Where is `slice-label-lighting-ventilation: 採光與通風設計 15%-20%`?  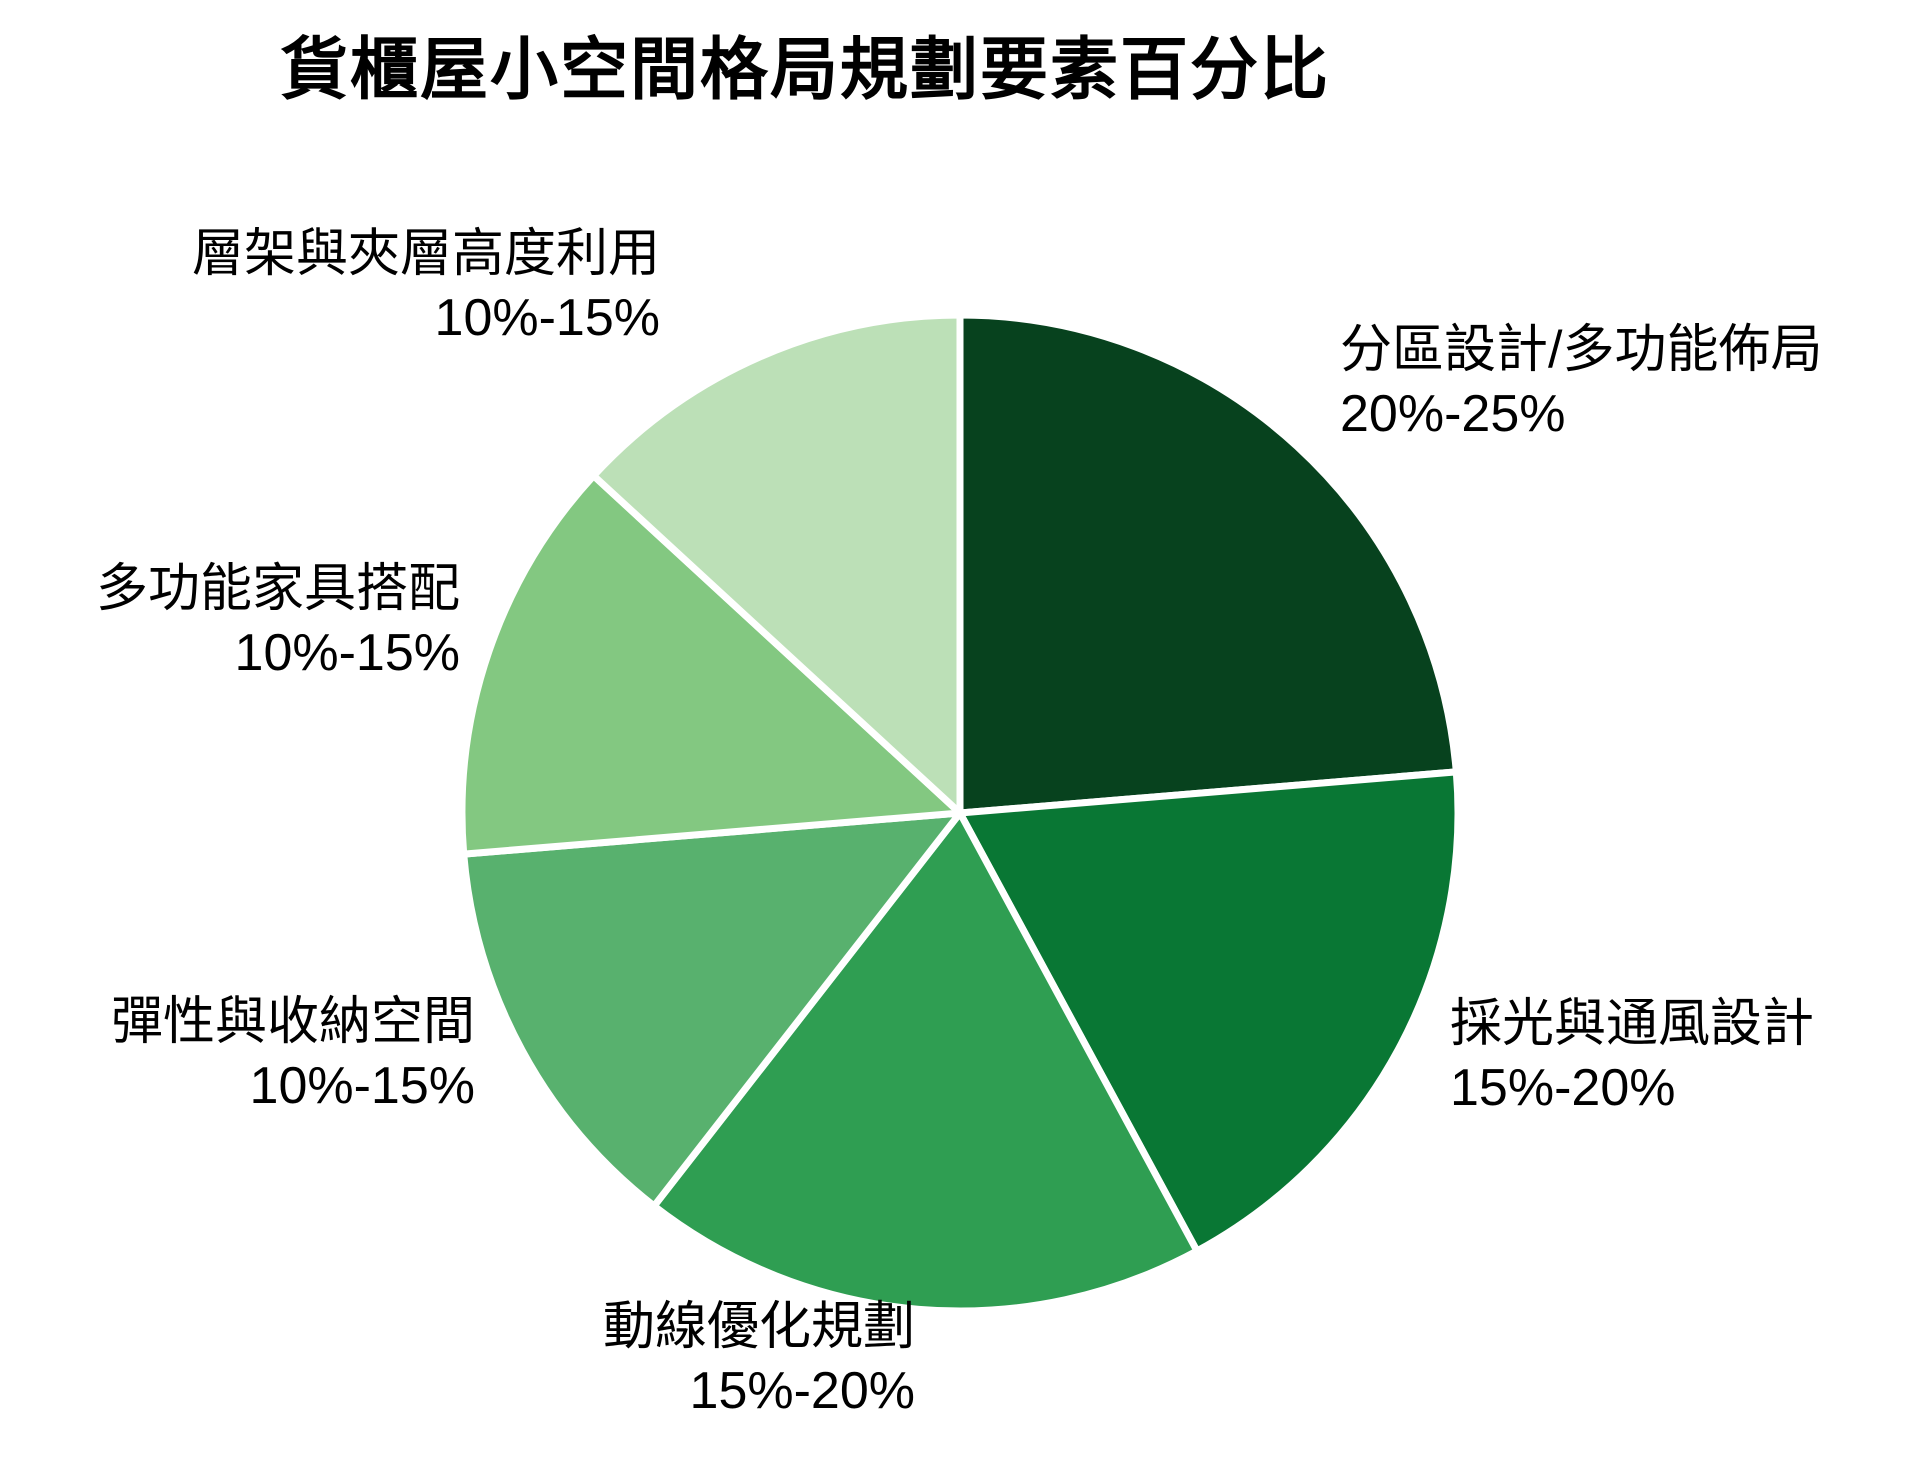
slice-label-lighting-ventilation: 採光與通風設計 15%-20% is located at coordinates (1632, 1056).